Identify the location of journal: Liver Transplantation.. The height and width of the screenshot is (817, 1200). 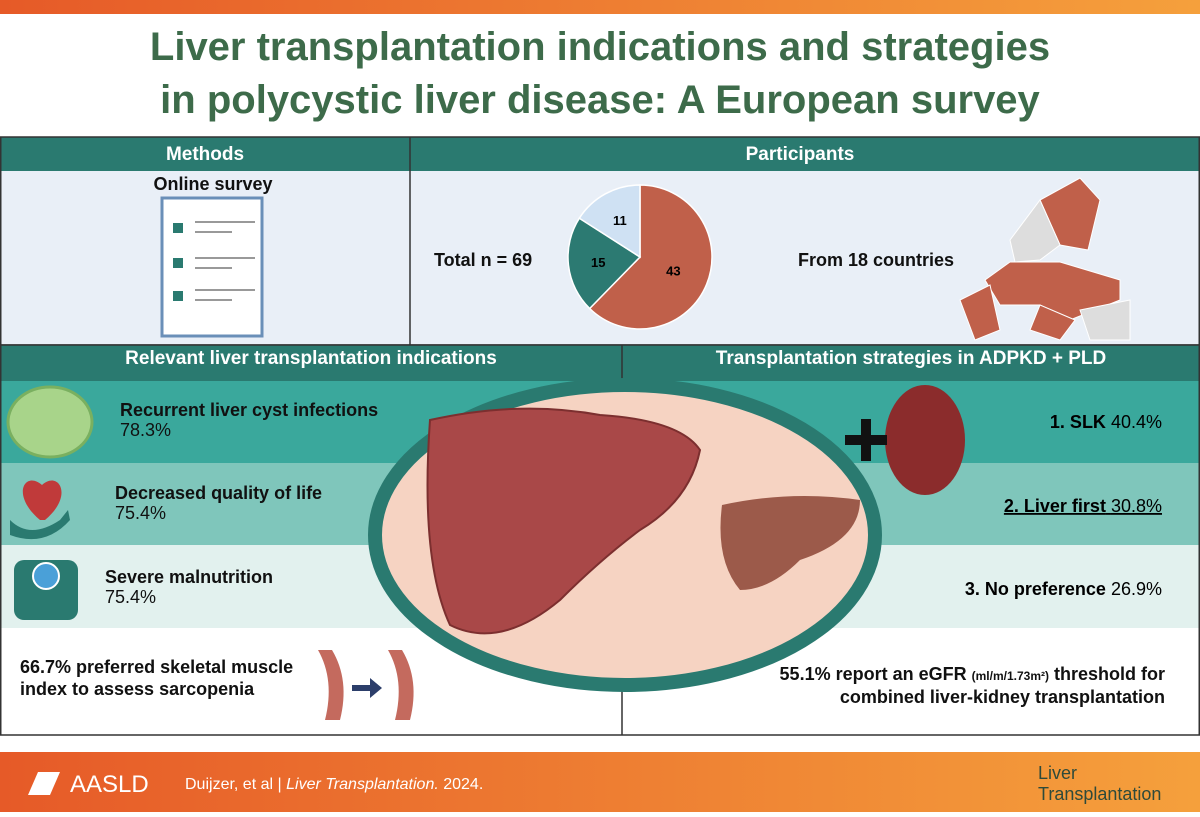
(362, 784).